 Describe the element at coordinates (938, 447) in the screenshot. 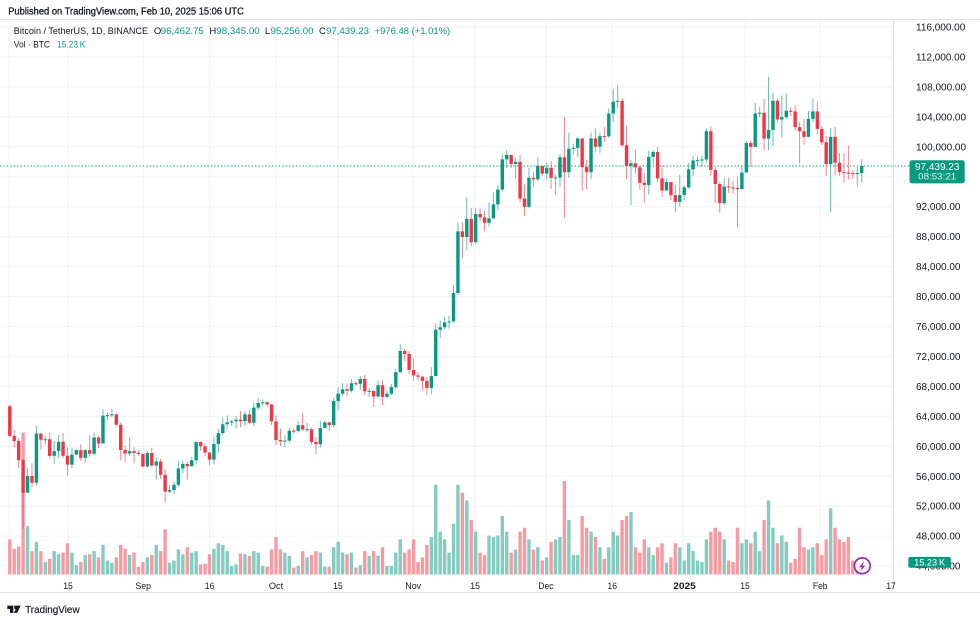

I see `svg-text: 60,000.00` at that location.